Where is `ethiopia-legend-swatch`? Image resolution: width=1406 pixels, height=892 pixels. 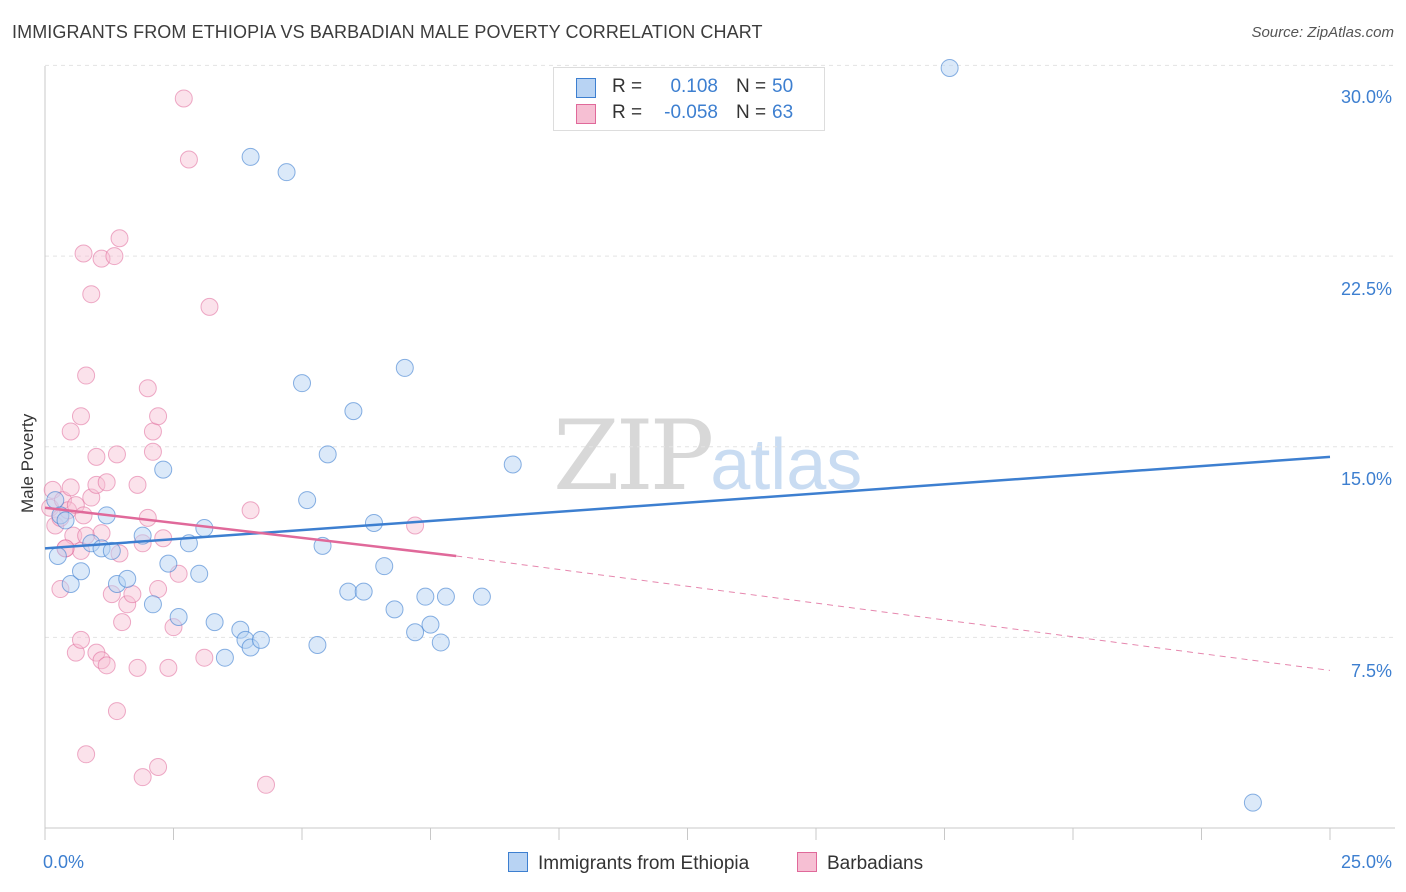
ethiopia-legend-swatch is located at coordinates (518, 862).